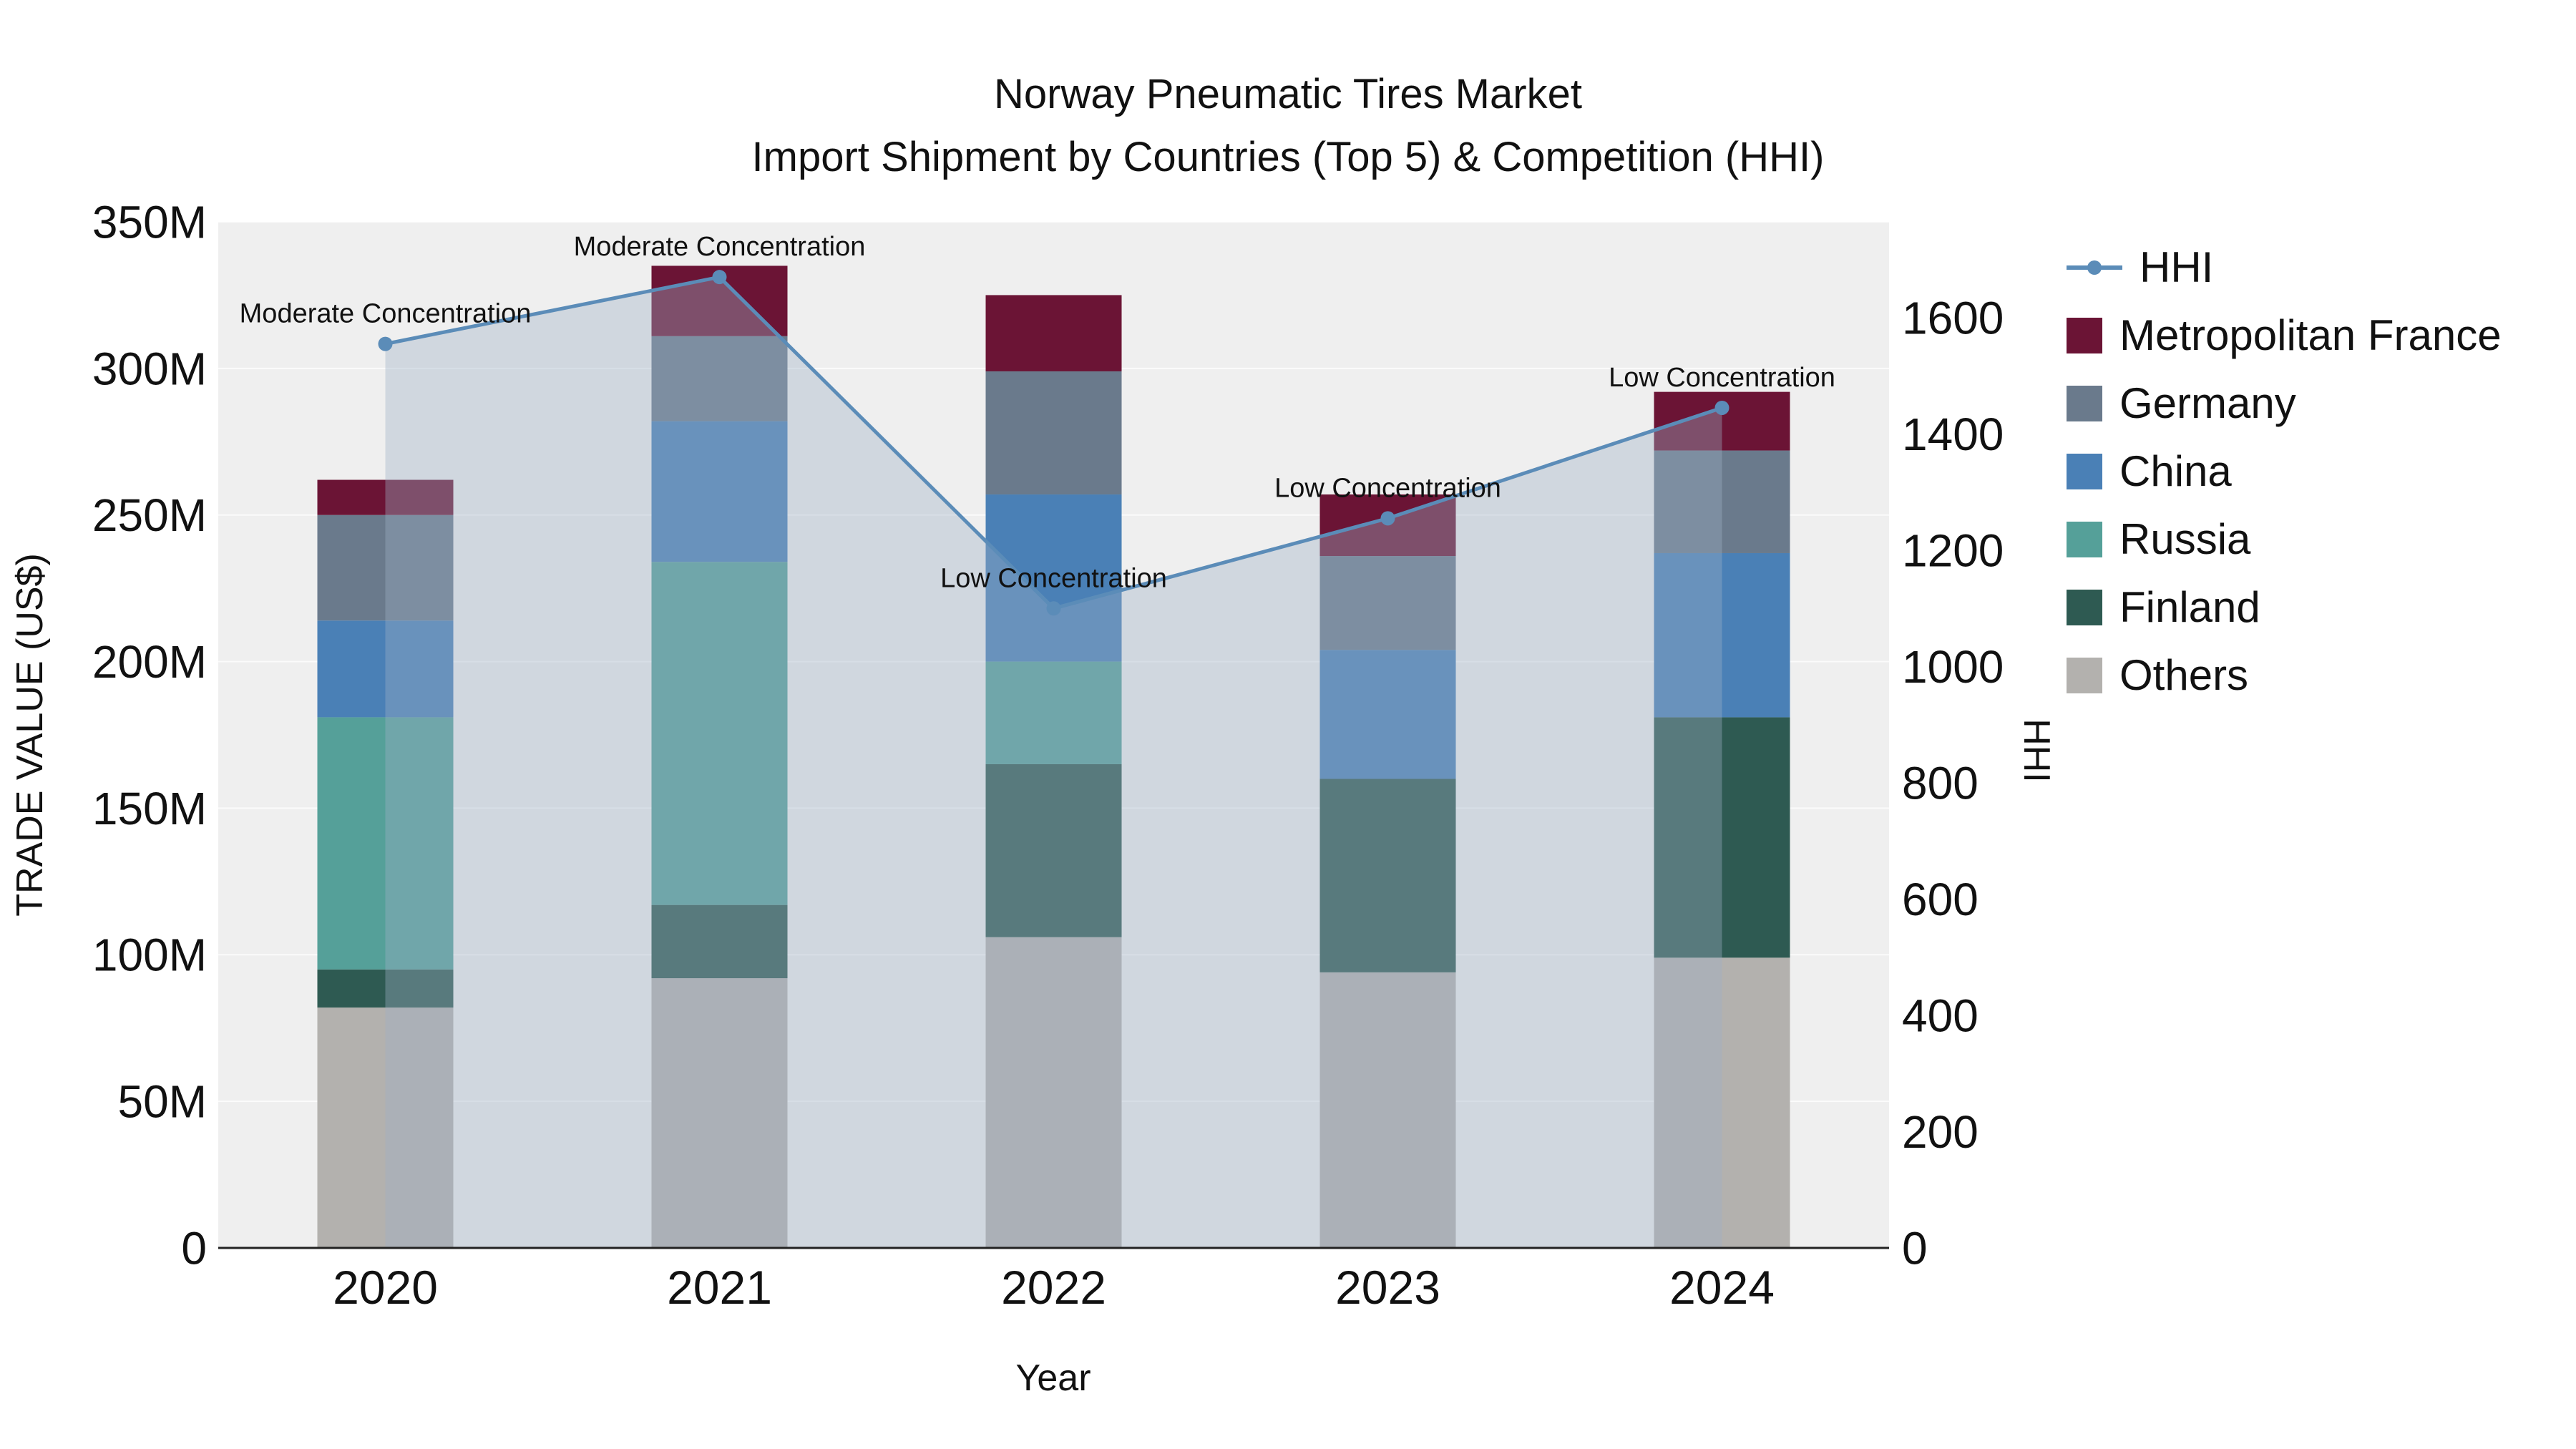 The height and width of the screenshot is (1449, 2576). I want to click on legend-item-russia: Russia, so click(2284, 539).